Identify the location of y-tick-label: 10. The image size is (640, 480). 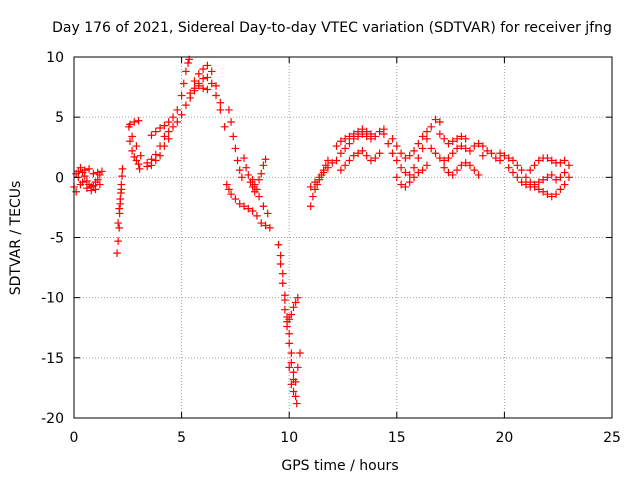
(55, 58).